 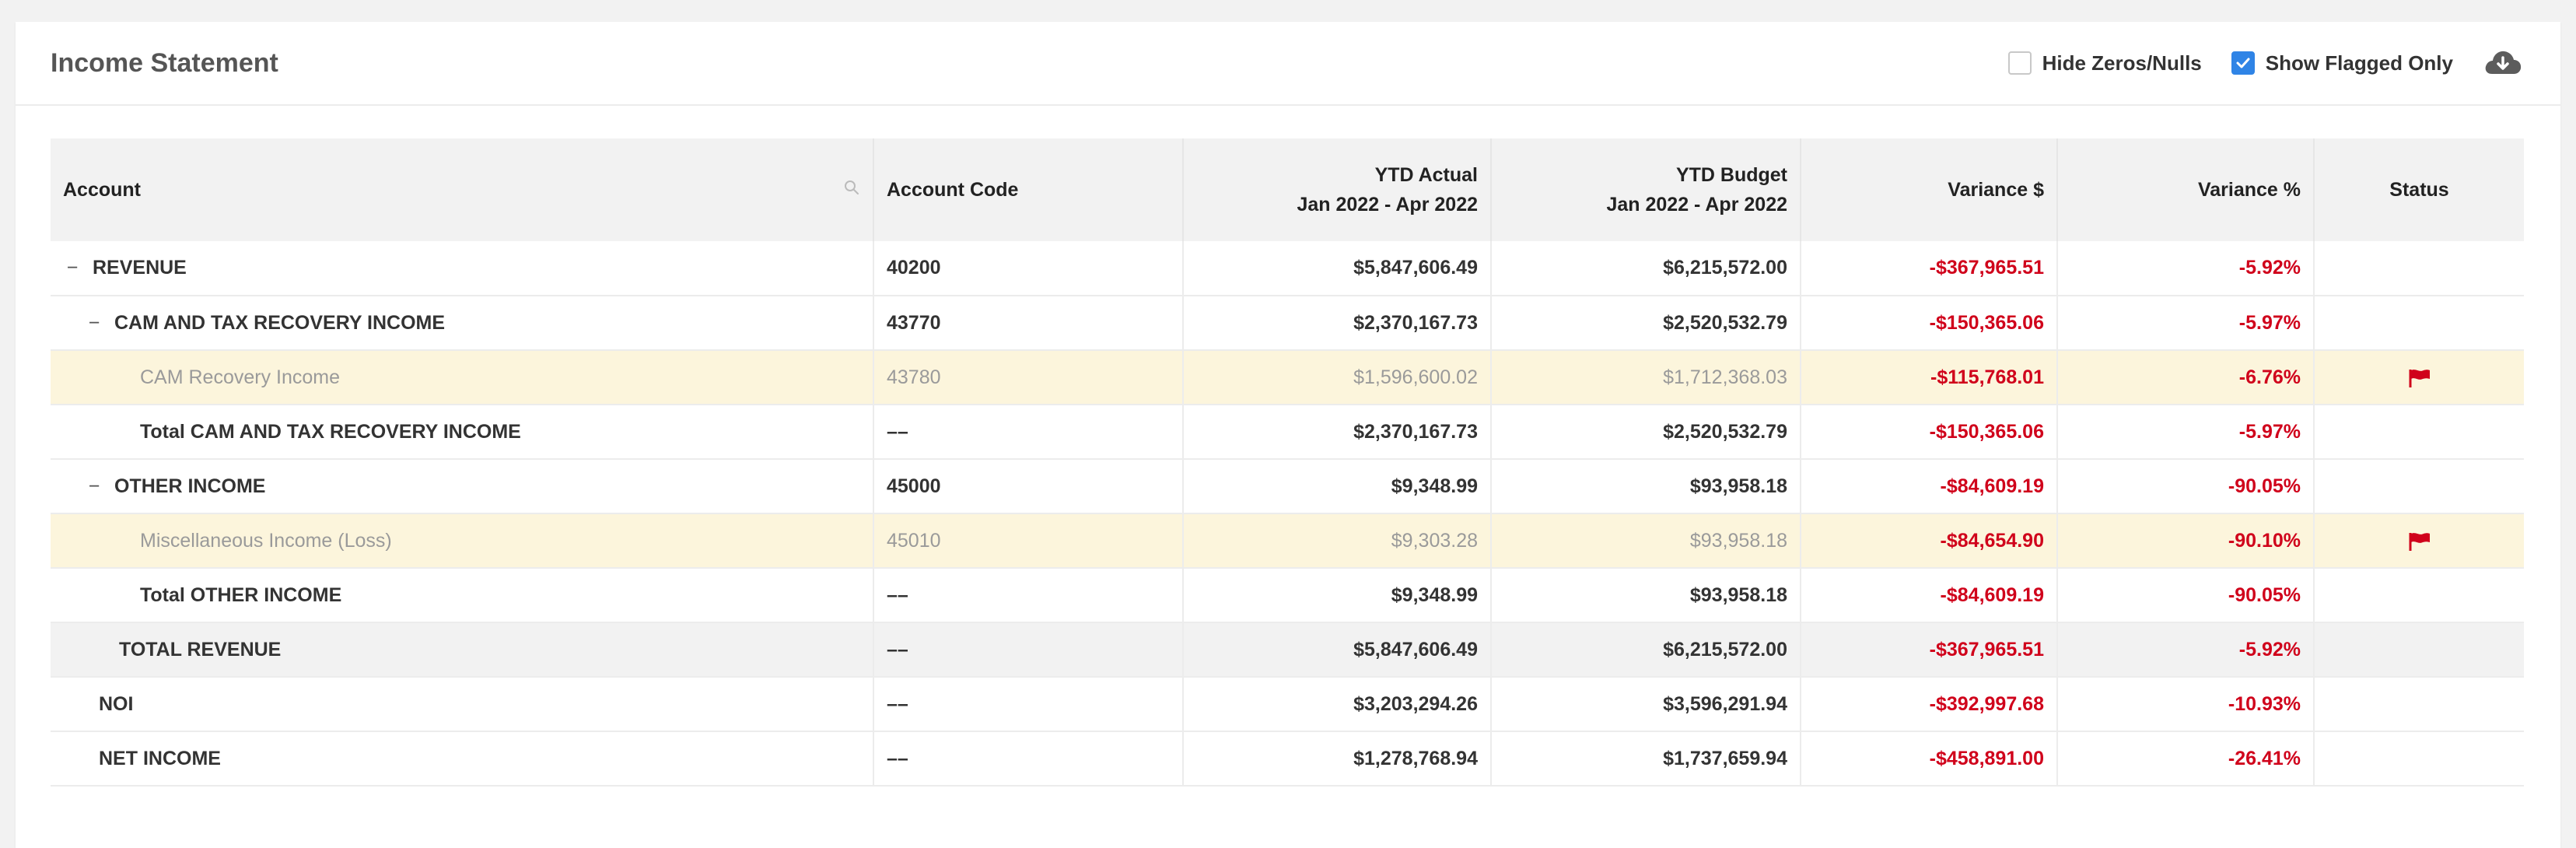 I want to click on account-cell: NET INCOME, so click(x=160, y=758).